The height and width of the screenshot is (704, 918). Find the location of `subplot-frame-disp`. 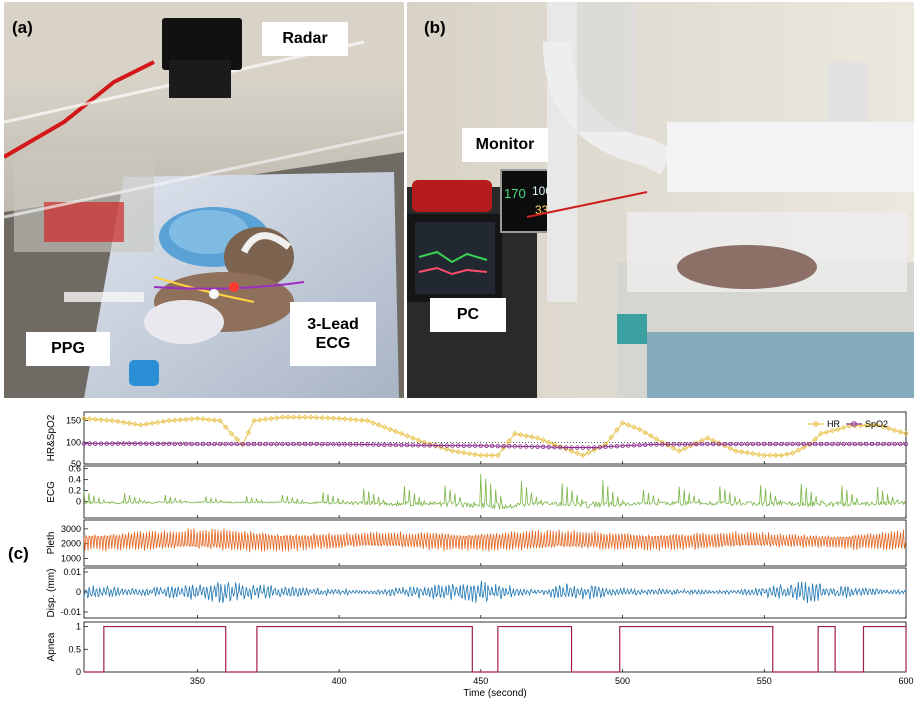

subplot-frame-disp is located at coordinates (495, 593).